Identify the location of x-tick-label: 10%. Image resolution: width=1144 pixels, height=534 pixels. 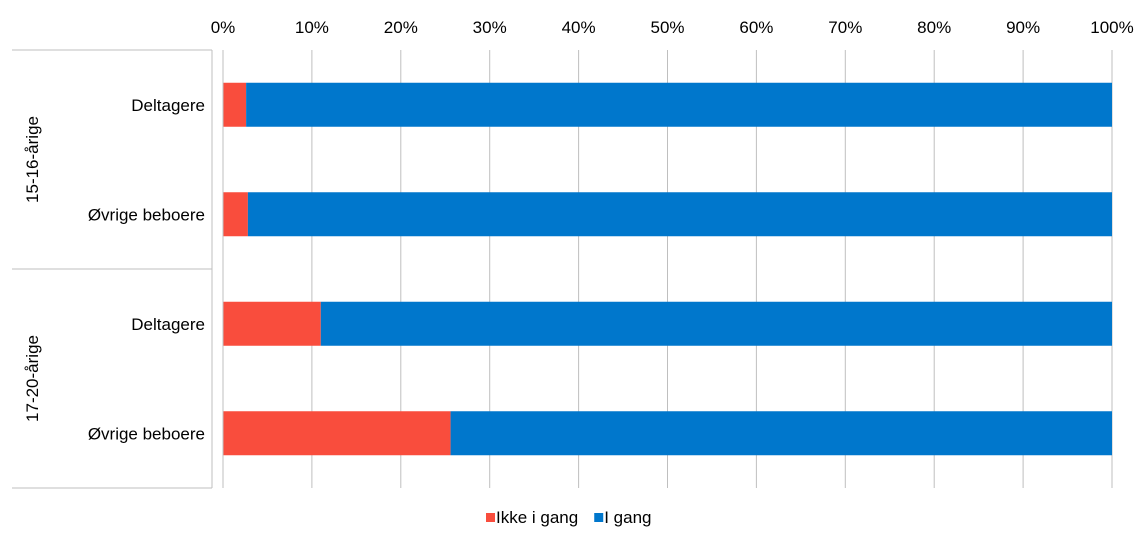
(312, 27).